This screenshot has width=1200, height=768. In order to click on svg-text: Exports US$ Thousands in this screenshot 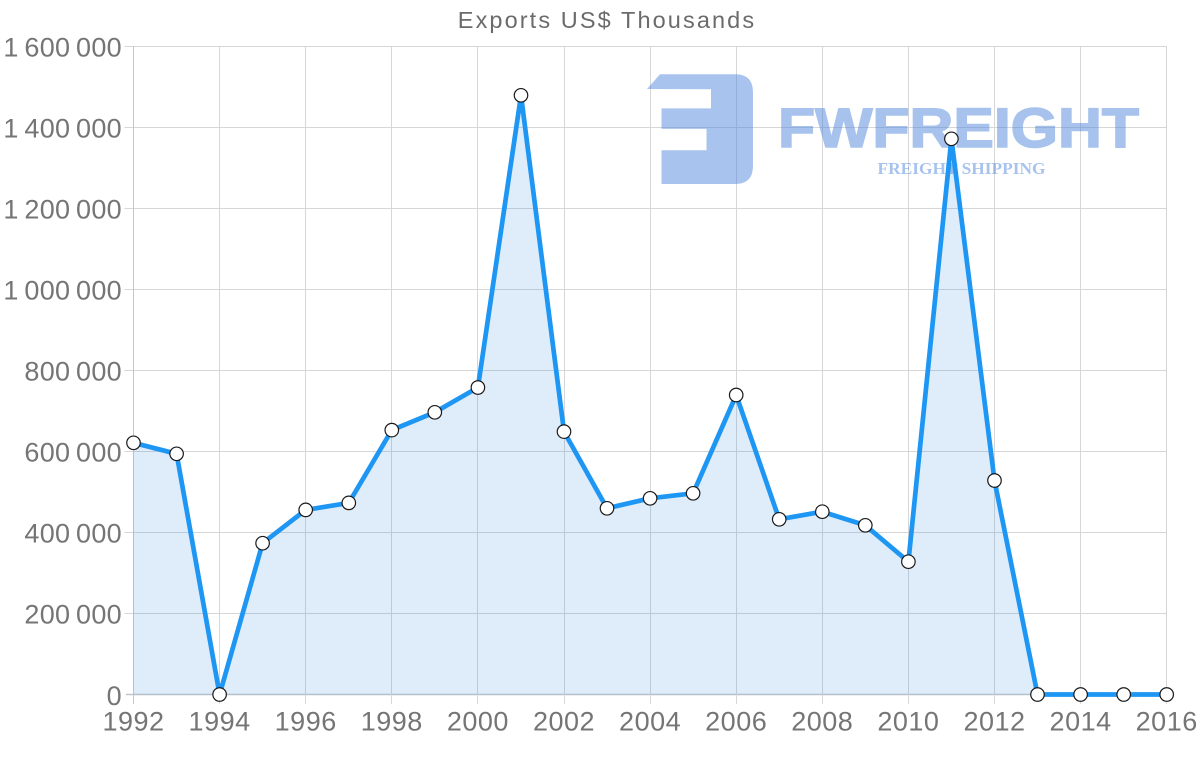, I will do `click(607, 20)`.